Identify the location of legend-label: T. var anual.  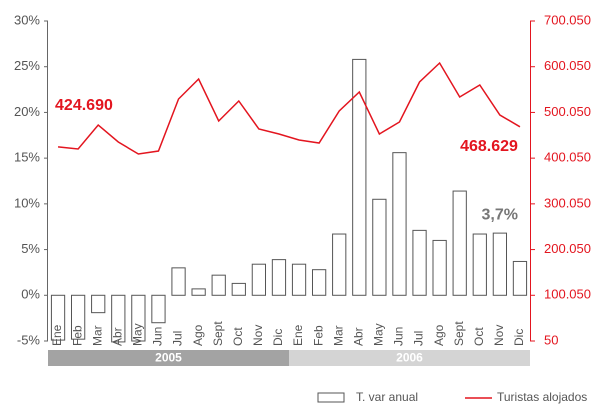
(387, 397).